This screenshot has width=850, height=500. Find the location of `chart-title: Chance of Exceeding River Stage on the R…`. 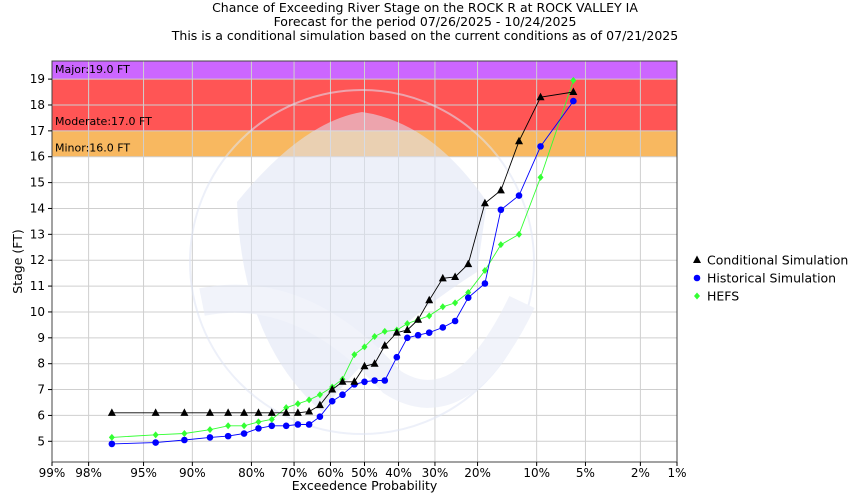

chart-title: Chance of Exceeding River Stage on the R… is located at coordinates (425, 7).